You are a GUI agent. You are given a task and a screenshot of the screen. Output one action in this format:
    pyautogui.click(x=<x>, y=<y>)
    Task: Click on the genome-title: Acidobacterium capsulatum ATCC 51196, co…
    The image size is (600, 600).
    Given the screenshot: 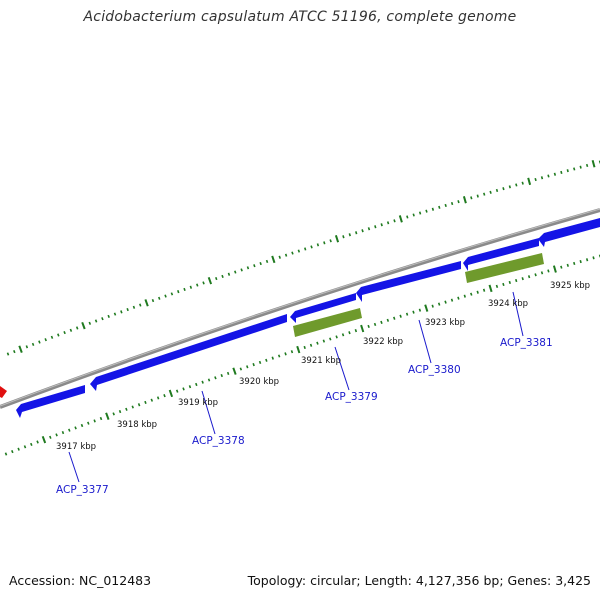 What is the action you would take?
    pyautogui.click(x=300, y=17)
    